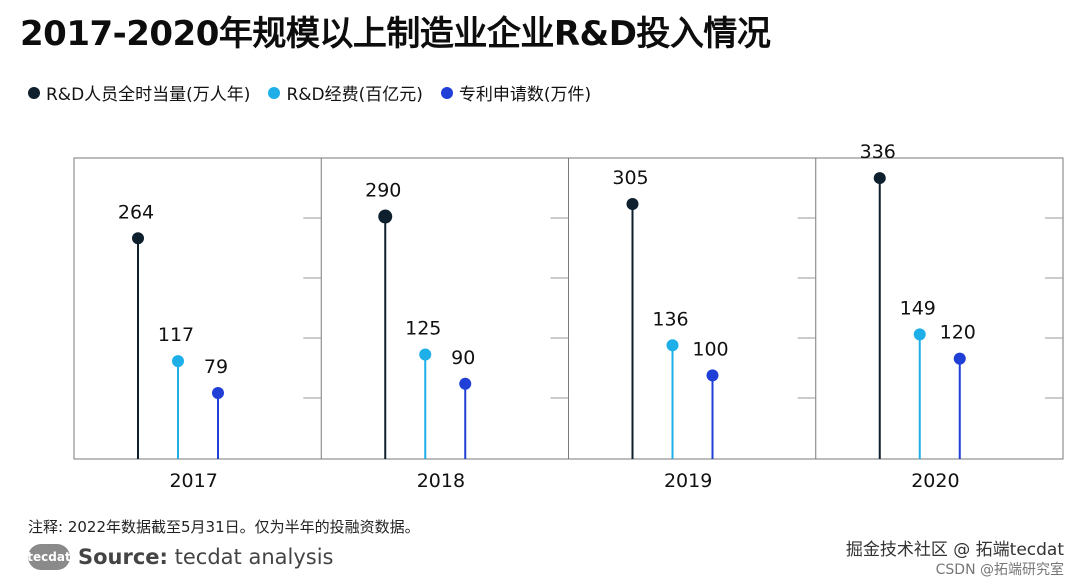 This screenshot has height=580, width=1080. I want to click on value-label: 290, so click(383, 191).